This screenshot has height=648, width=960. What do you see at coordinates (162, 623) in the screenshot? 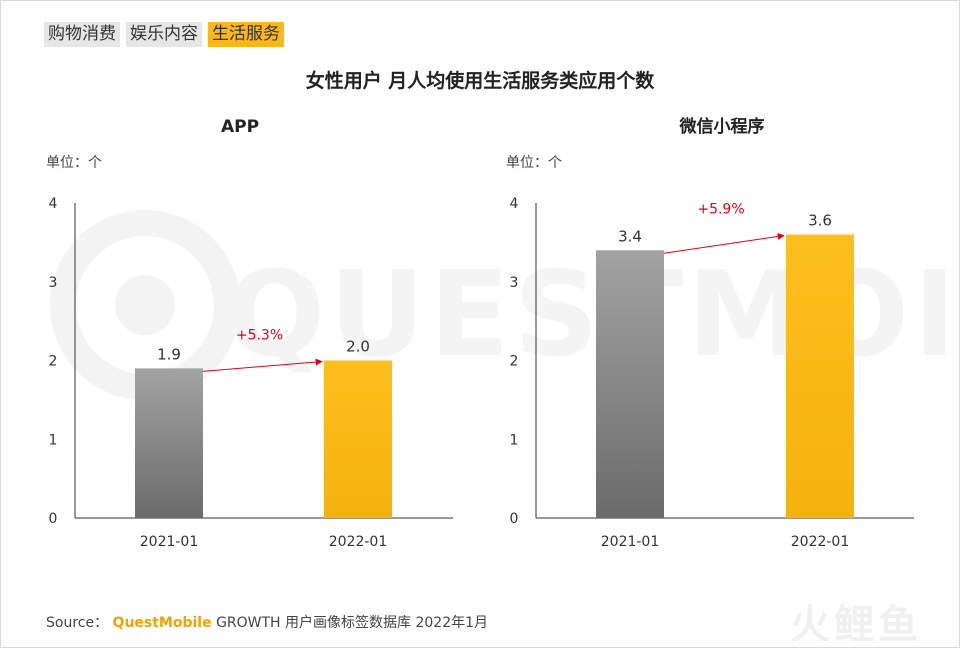
I see `source-brand: QuestMobile` at bounding box center [162, 623].